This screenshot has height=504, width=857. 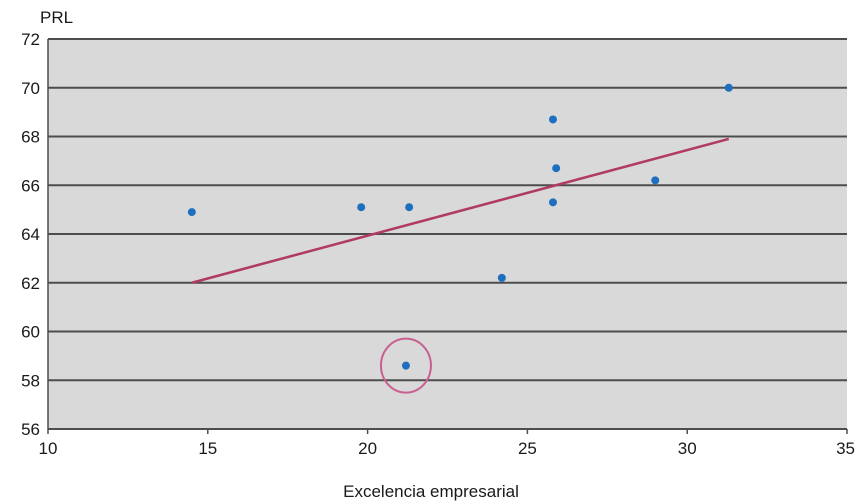 What do you see at coordinates (447, 448) in the screenshot?
I see `x-tick-labels: 10 15 20 25 30 35` at bounding box center [447, 448].